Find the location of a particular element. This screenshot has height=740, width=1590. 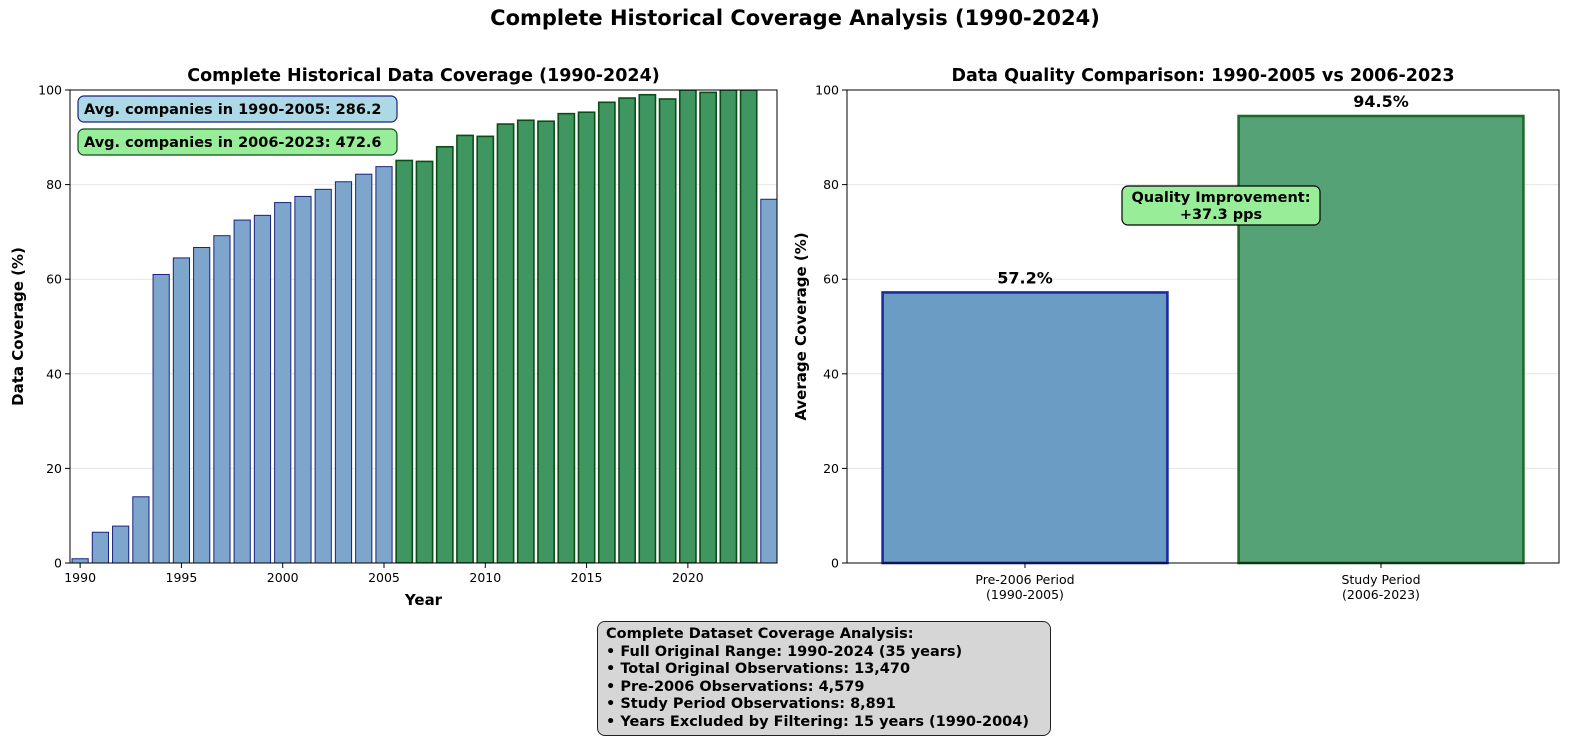

data-label-0: 57.2% is located at coordinates (1025, 277).